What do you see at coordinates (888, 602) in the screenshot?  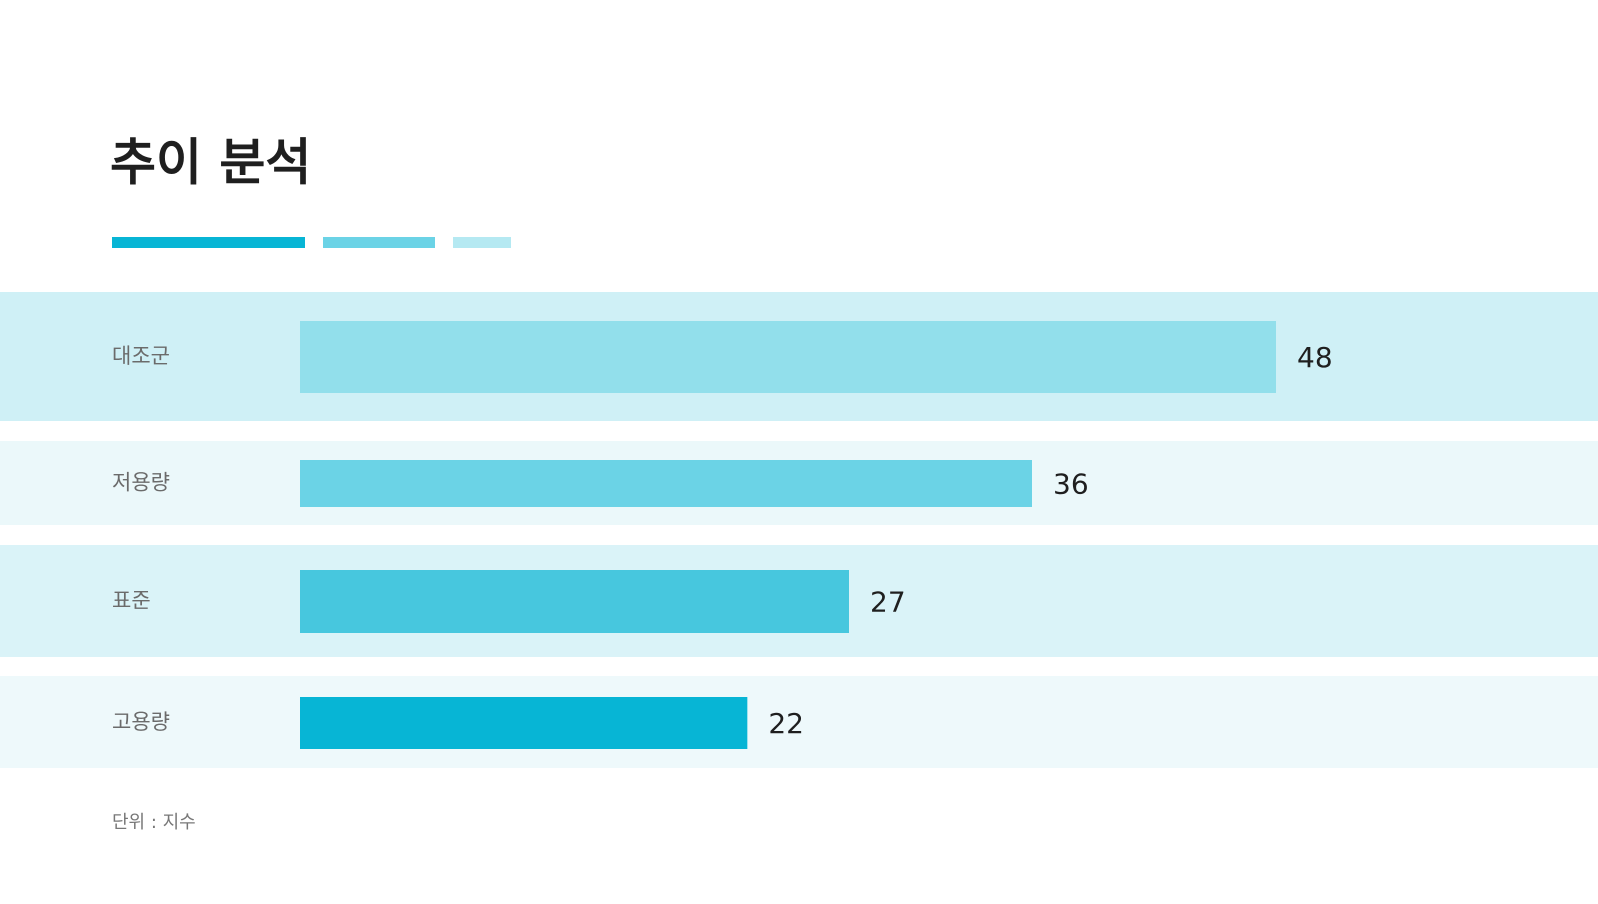 I see `value-label: 27` at bounding box center [888, 602].